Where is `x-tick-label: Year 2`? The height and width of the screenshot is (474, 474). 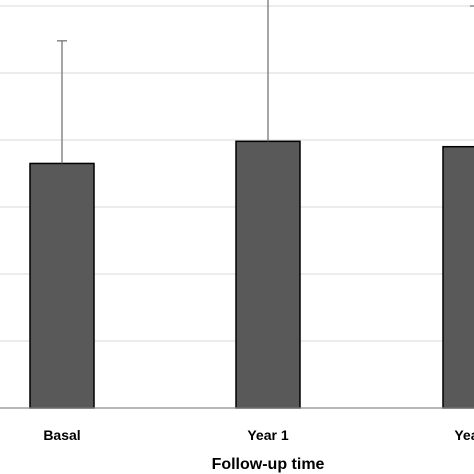
x-tick-label: Year 2 is located at coordinates (464, 435).